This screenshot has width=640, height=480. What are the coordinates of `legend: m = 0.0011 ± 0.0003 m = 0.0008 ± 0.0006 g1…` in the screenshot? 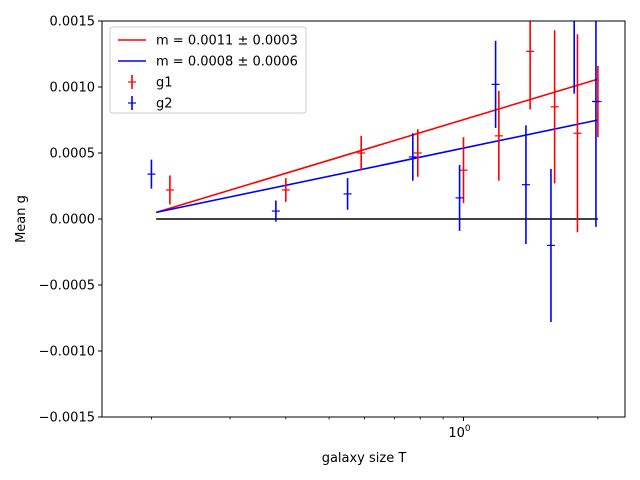 It's located at (208, 70).